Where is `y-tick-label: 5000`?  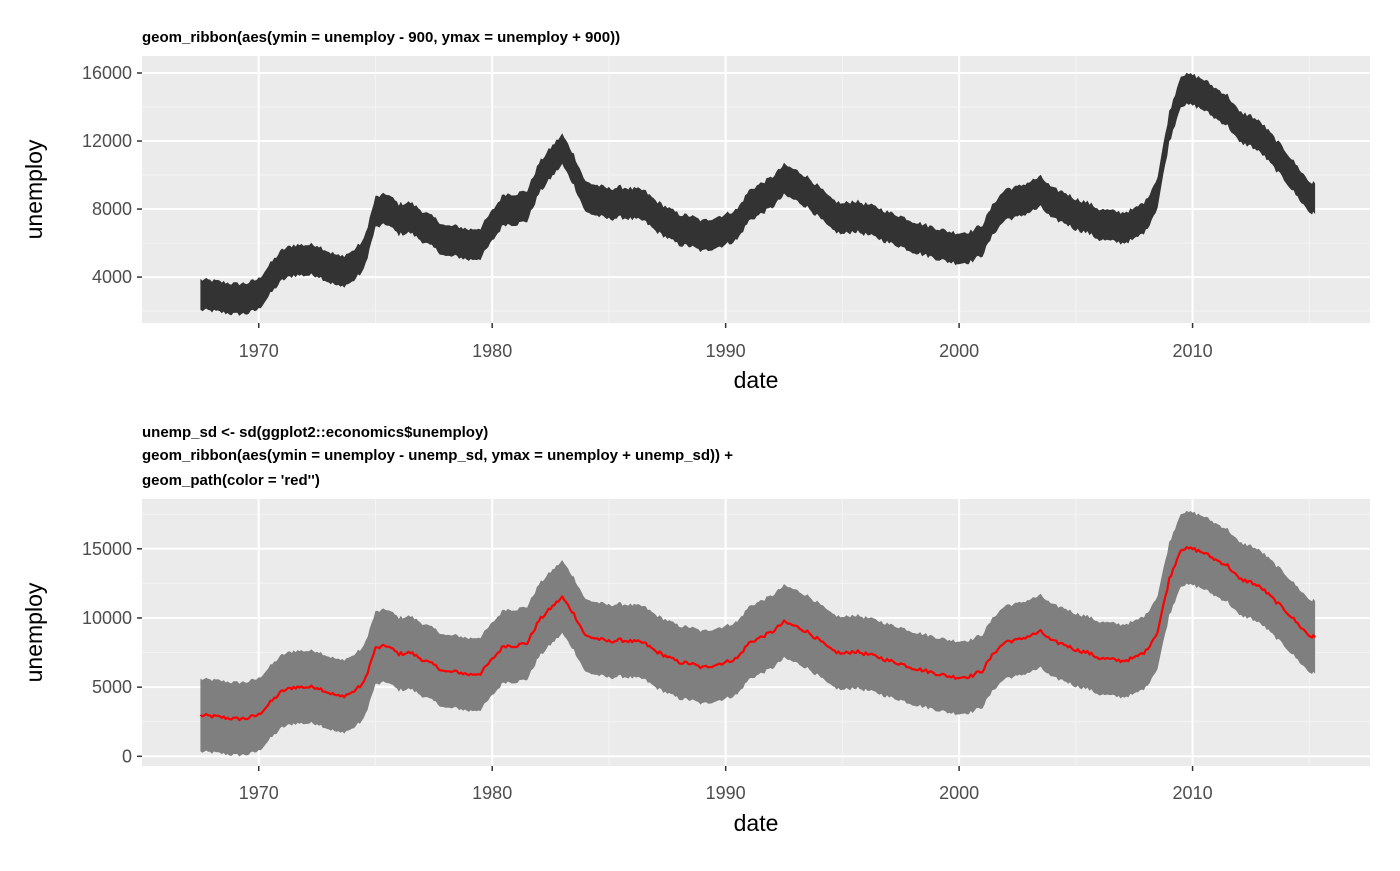
y-tick-label: 5000 is located at coordinates (112, 687).